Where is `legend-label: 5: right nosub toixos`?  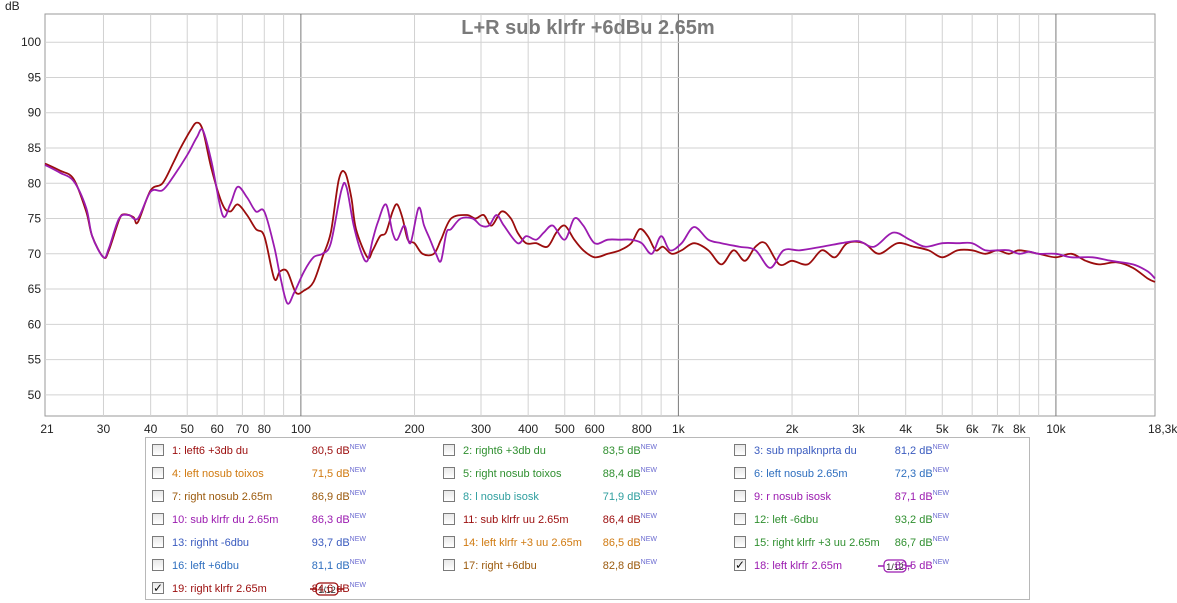 legend-label: 5: right nosub toixos is located at coordinates (512, 474).